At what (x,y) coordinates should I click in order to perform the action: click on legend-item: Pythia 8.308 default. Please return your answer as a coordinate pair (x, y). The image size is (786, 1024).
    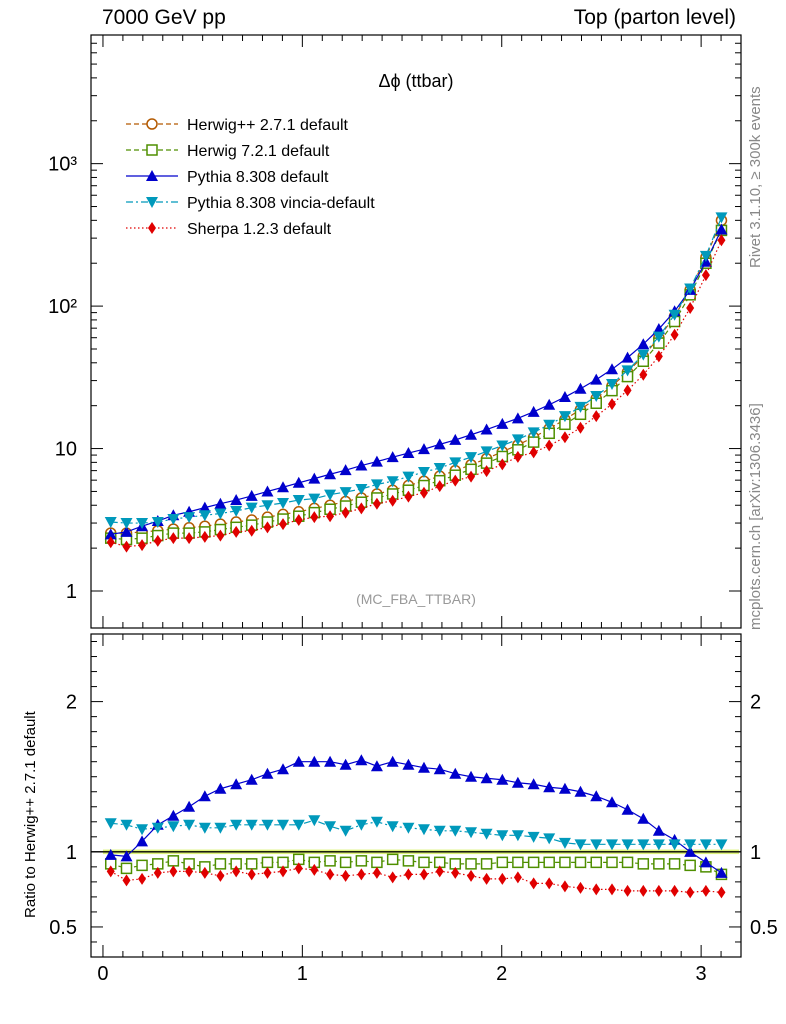
    Looking at the image, I should click on (227, 177).